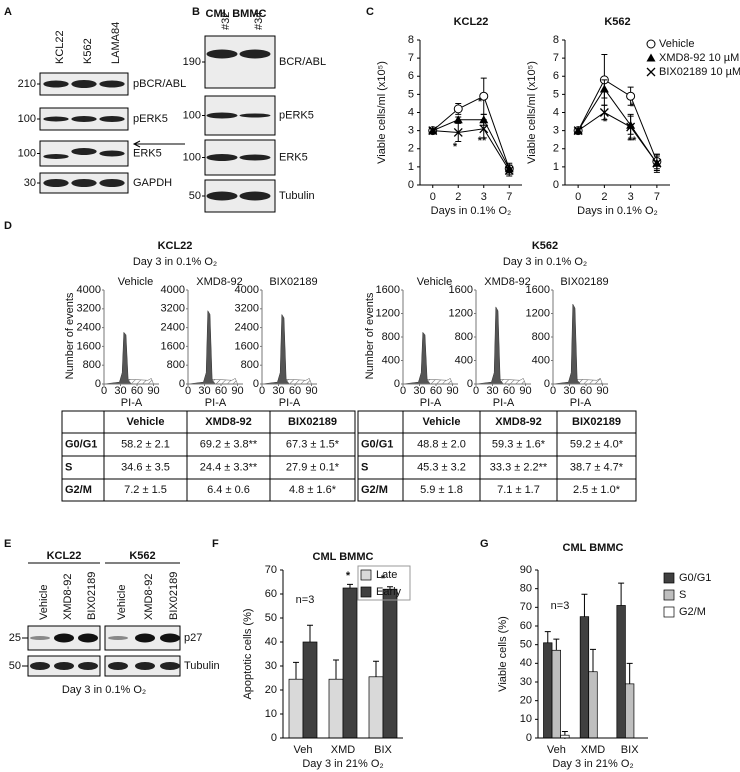  I want to click on group-title: KCL22, so click(175, 246).